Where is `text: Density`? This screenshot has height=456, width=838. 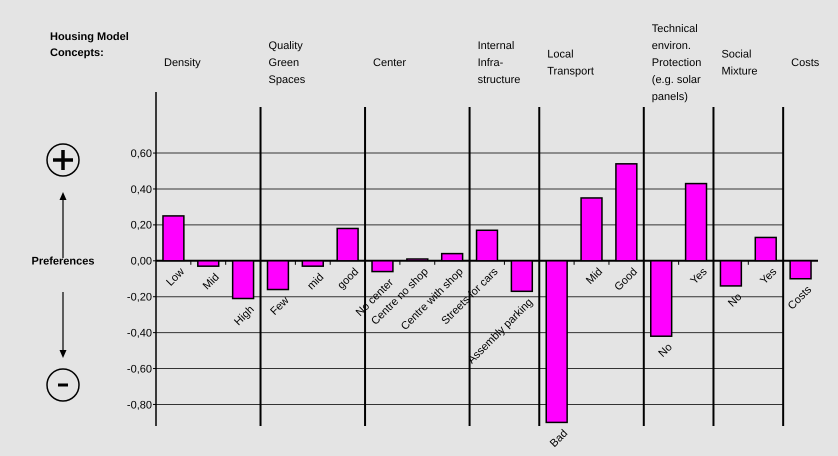 text: Density is located at coordinates (183, 63).